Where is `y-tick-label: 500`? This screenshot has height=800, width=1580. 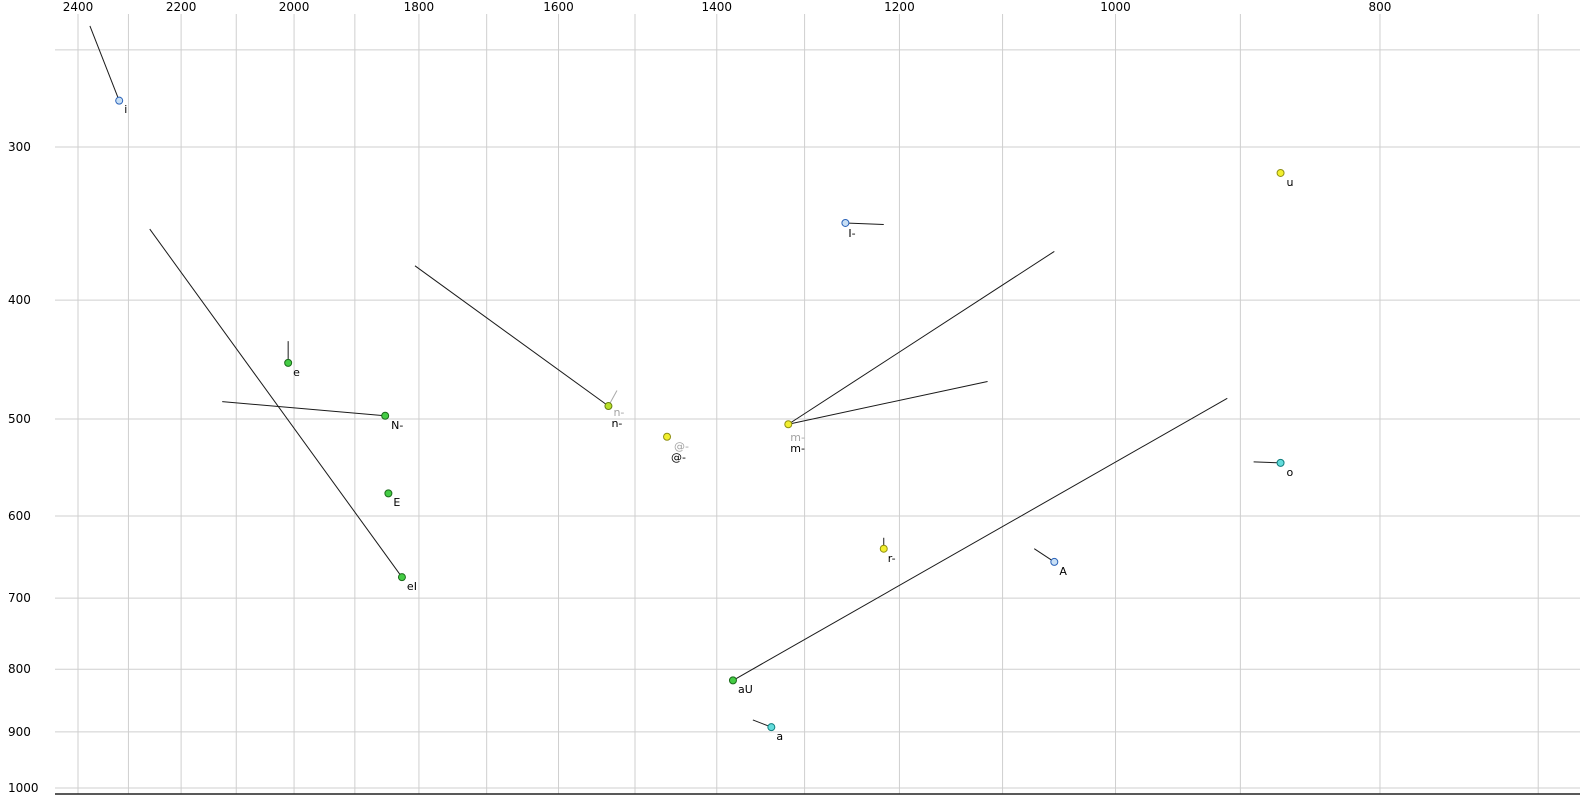 y-tick-label: 500 is located at coordinates (19, 418).